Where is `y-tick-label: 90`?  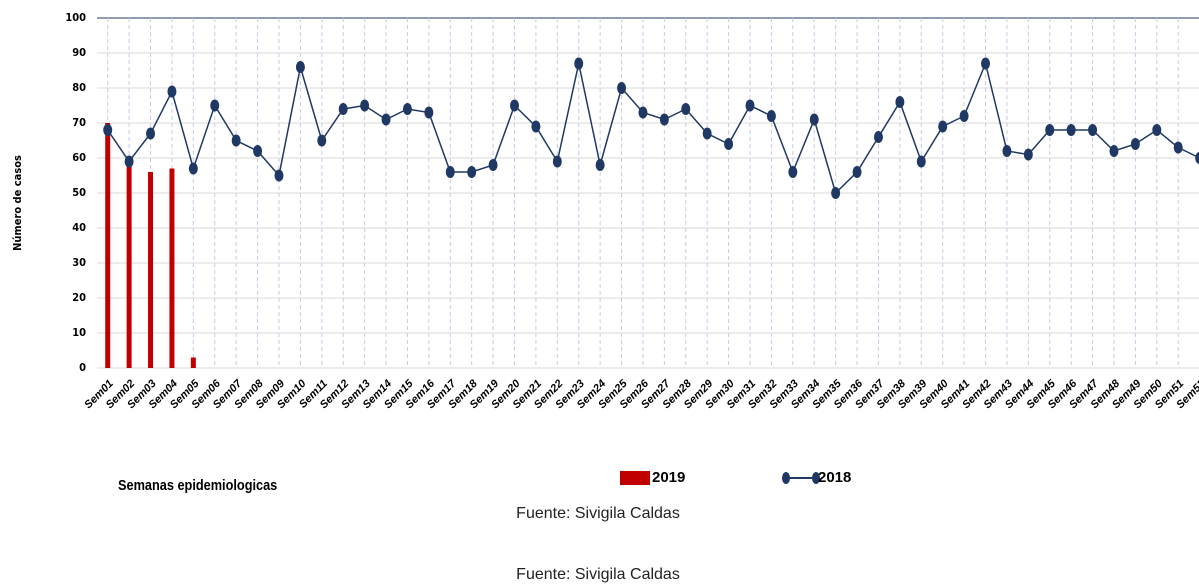
y-tick-label: 90 is located at coordinates (79, 52).